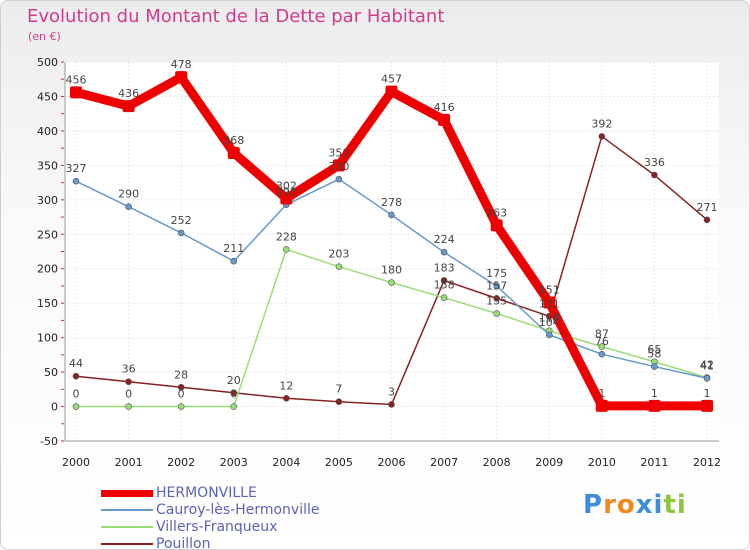 The image size is (750, 550). I want to click on data-label: 7, so click(338, 389).